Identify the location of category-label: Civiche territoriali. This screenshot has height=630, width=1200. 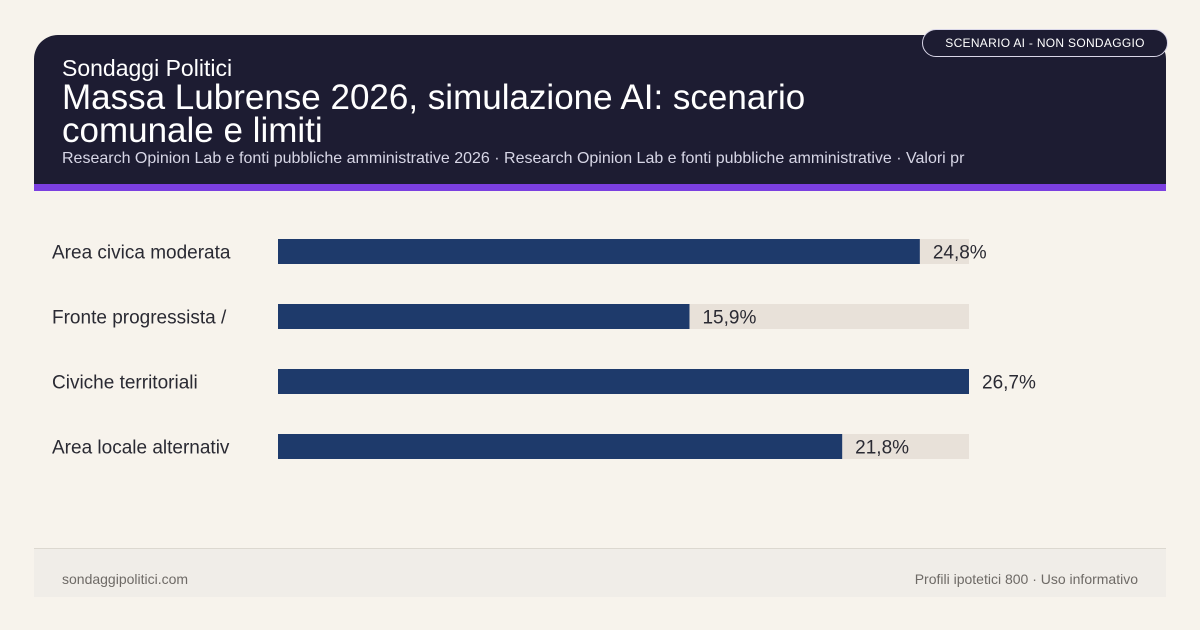
(125, 383).